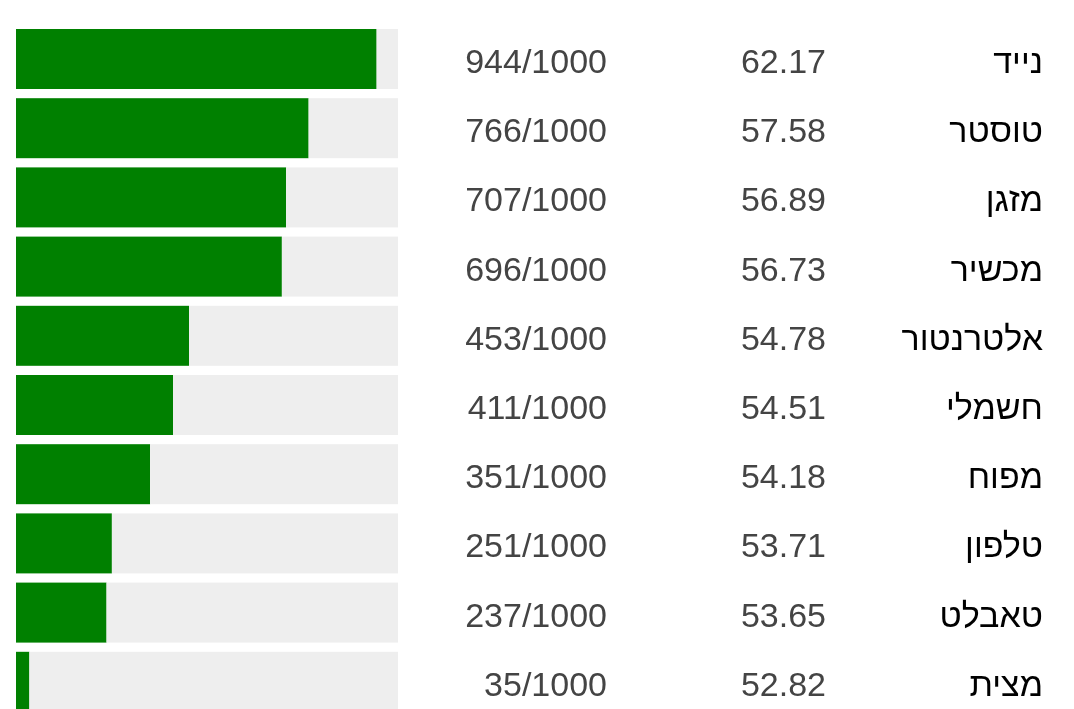 Image resolution: width=1074 pixels, height=709 pixels. I want to click on data-label: 453/1000, so click(536, 337).